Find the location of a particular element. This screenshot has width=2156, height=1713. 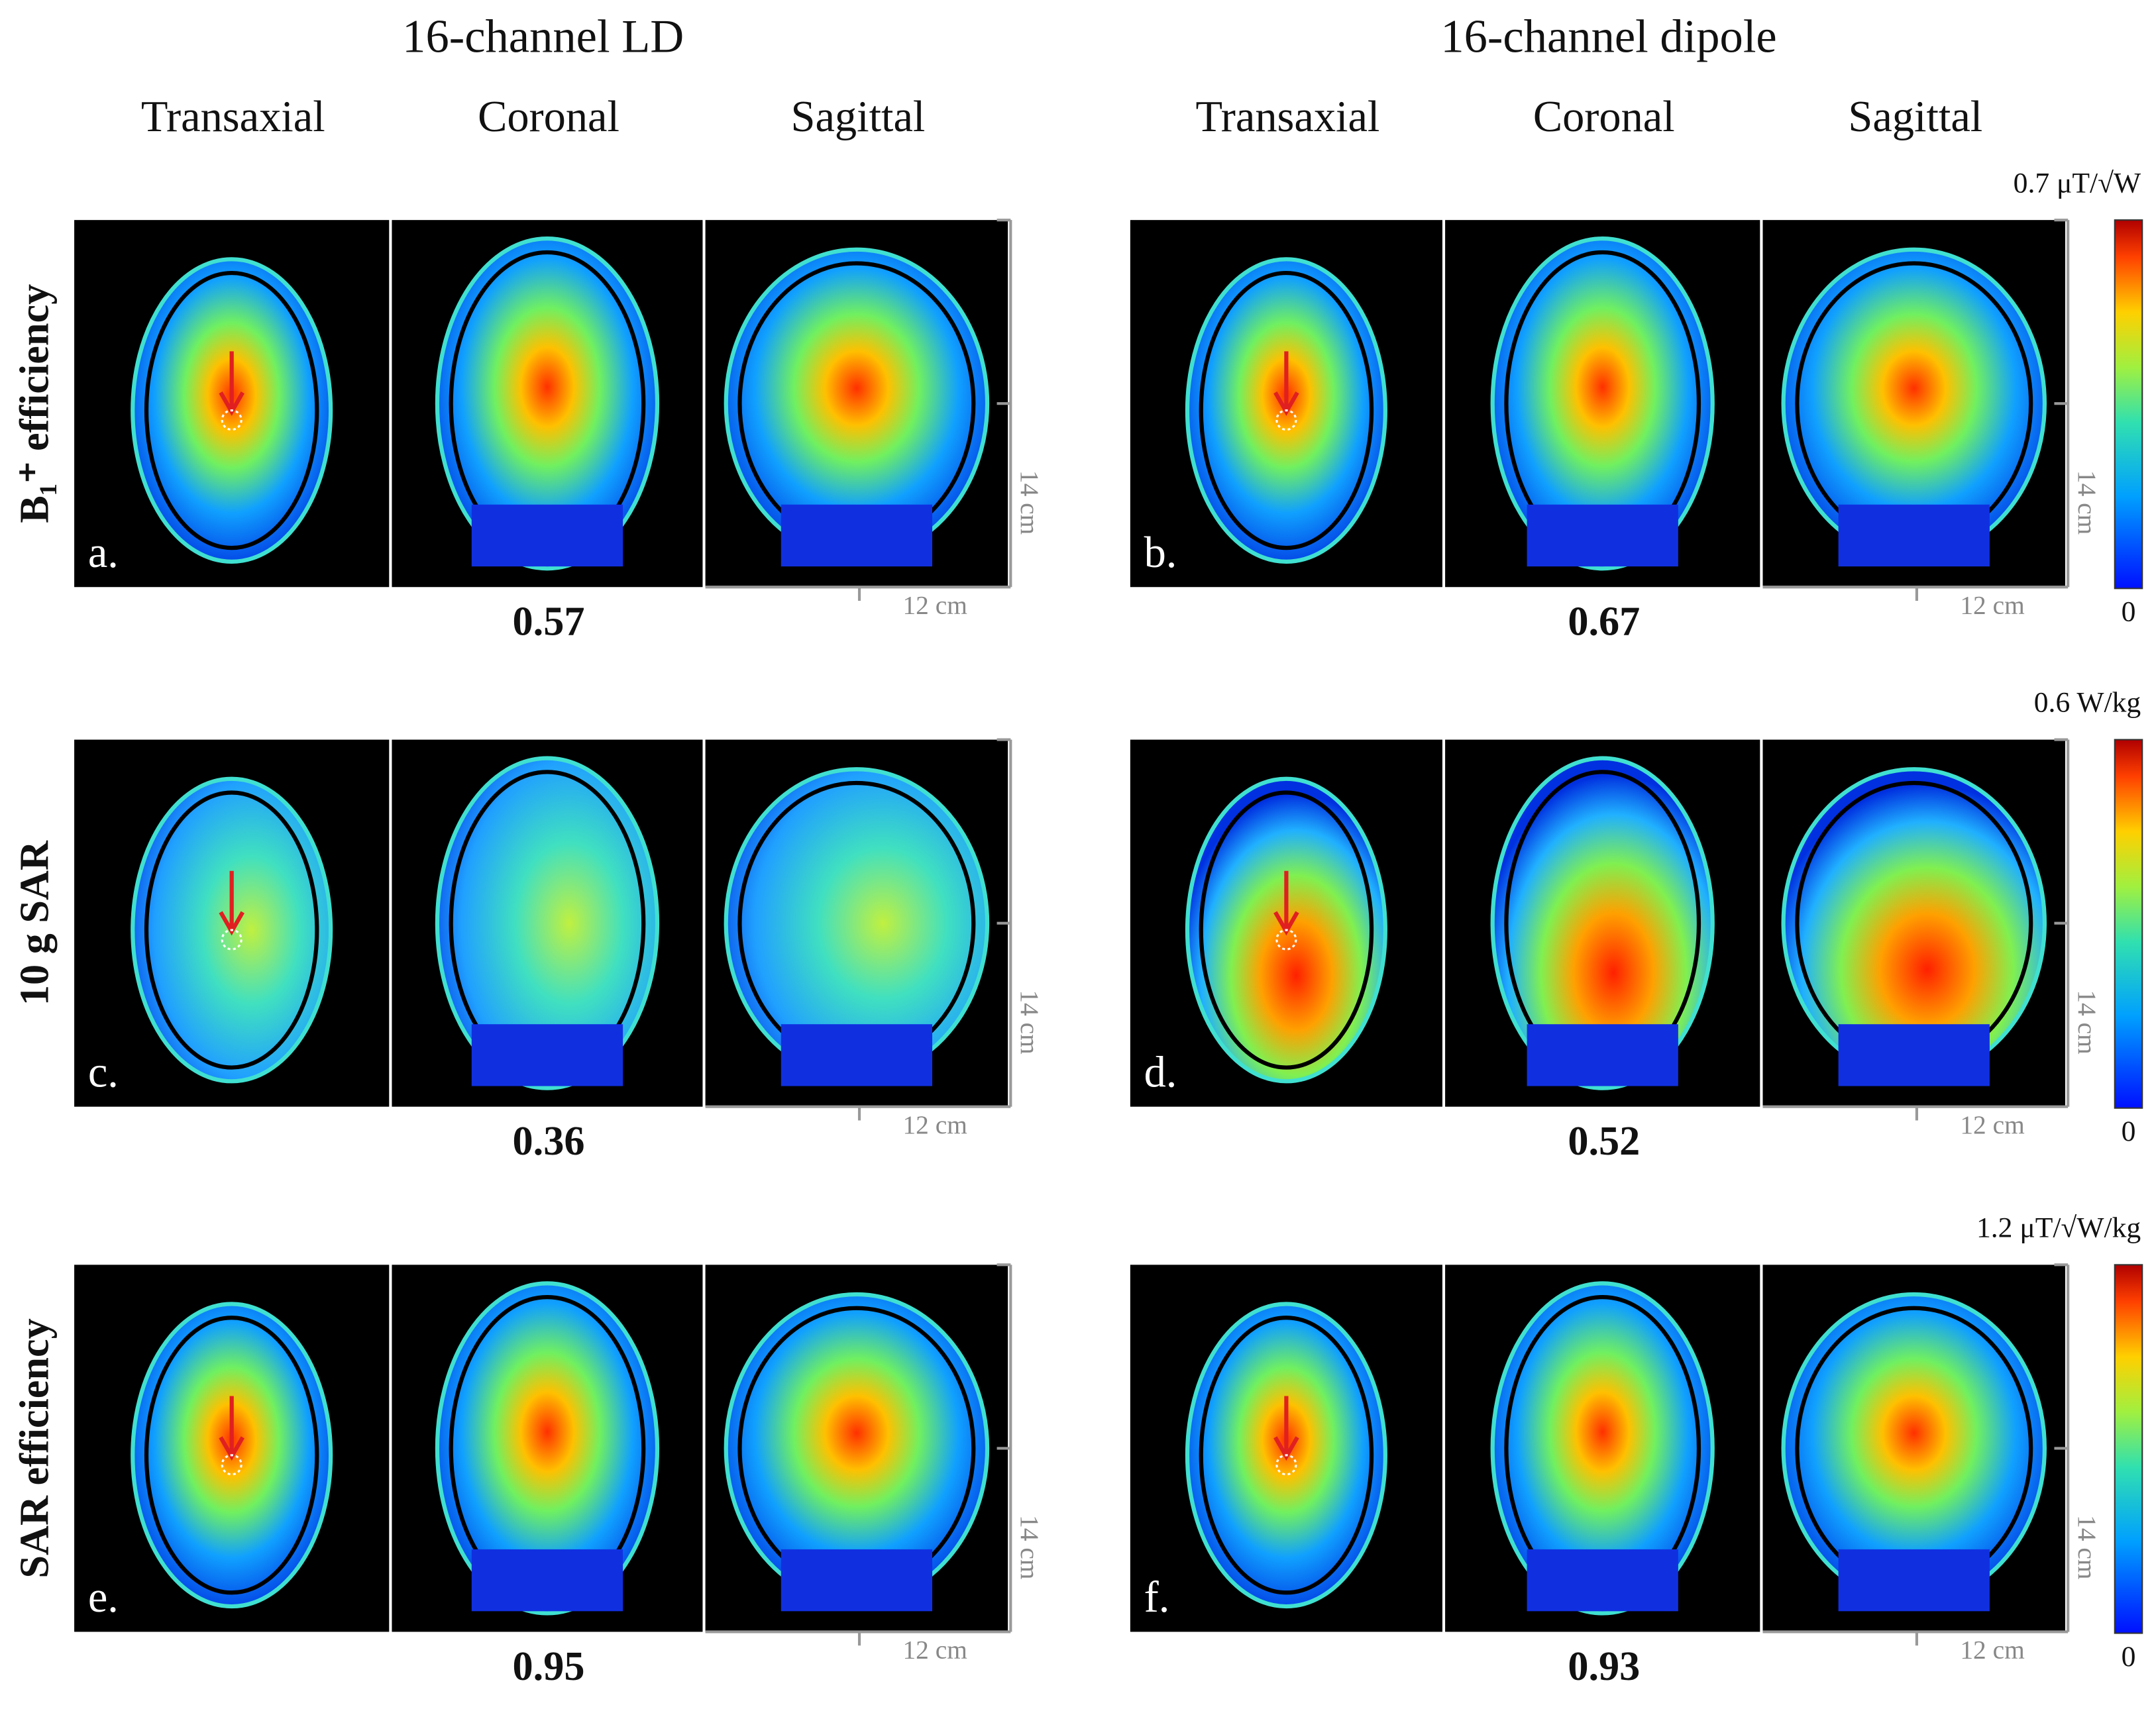

group-title: 16-channel dipole is located at coordinates (1608, 37).